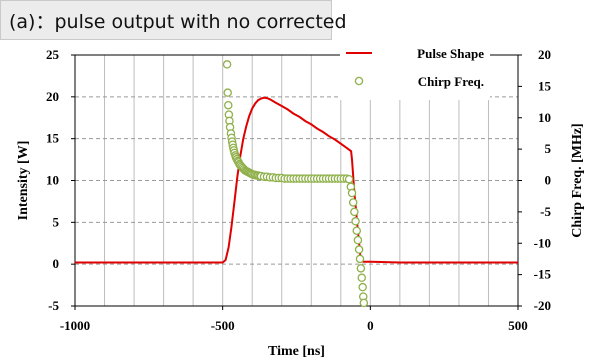  What do you see at coordinates (359, 81) in the screenshot?
I see `legend-chirp-freq-swatch` at bounding box center [359, 81].